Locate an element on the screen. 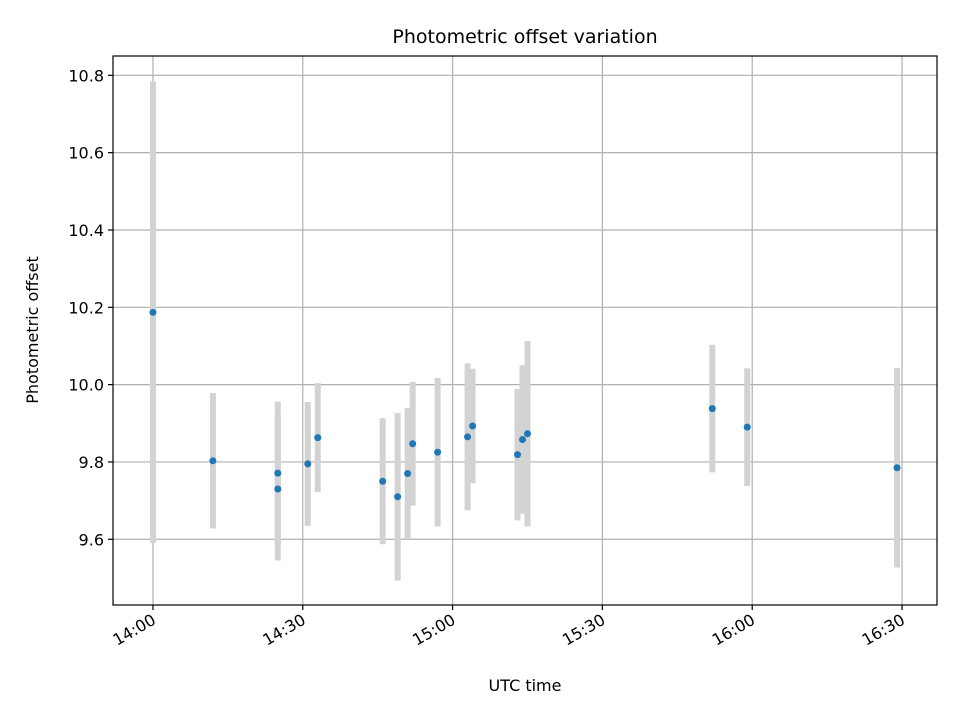 The height and width of the screenshot is (720, 960). chart-title: Photometric offset variation is located at coordinates (524, 37).